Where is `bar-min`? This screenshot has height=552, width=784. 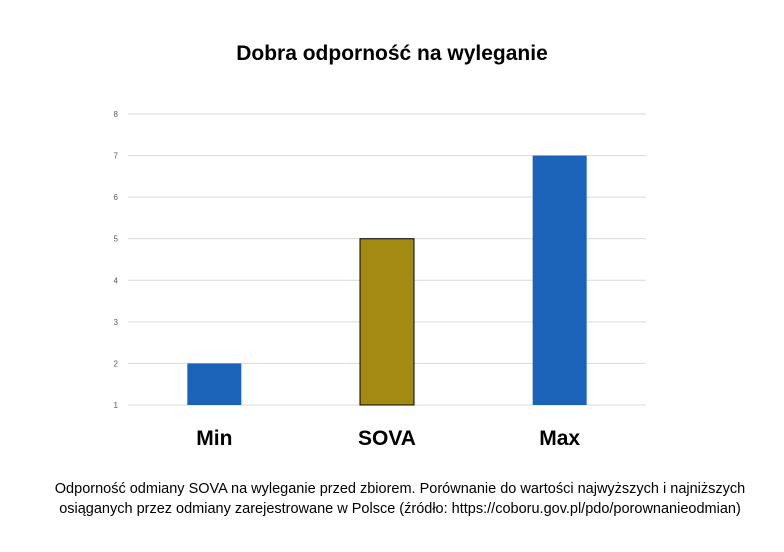
bar-min is located at coordinates (214, 384).